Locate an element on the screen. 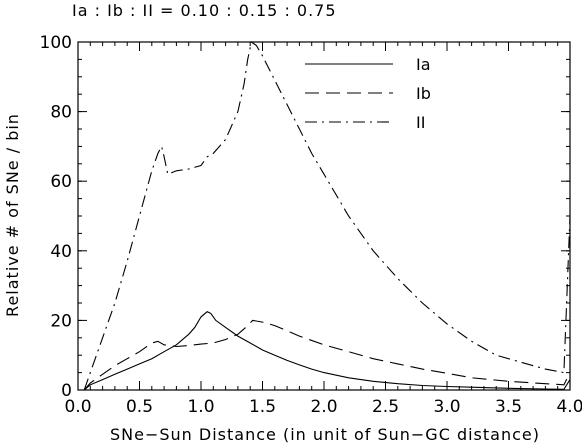  legend-label-ib: Ib is located at coordinates (423, 93).